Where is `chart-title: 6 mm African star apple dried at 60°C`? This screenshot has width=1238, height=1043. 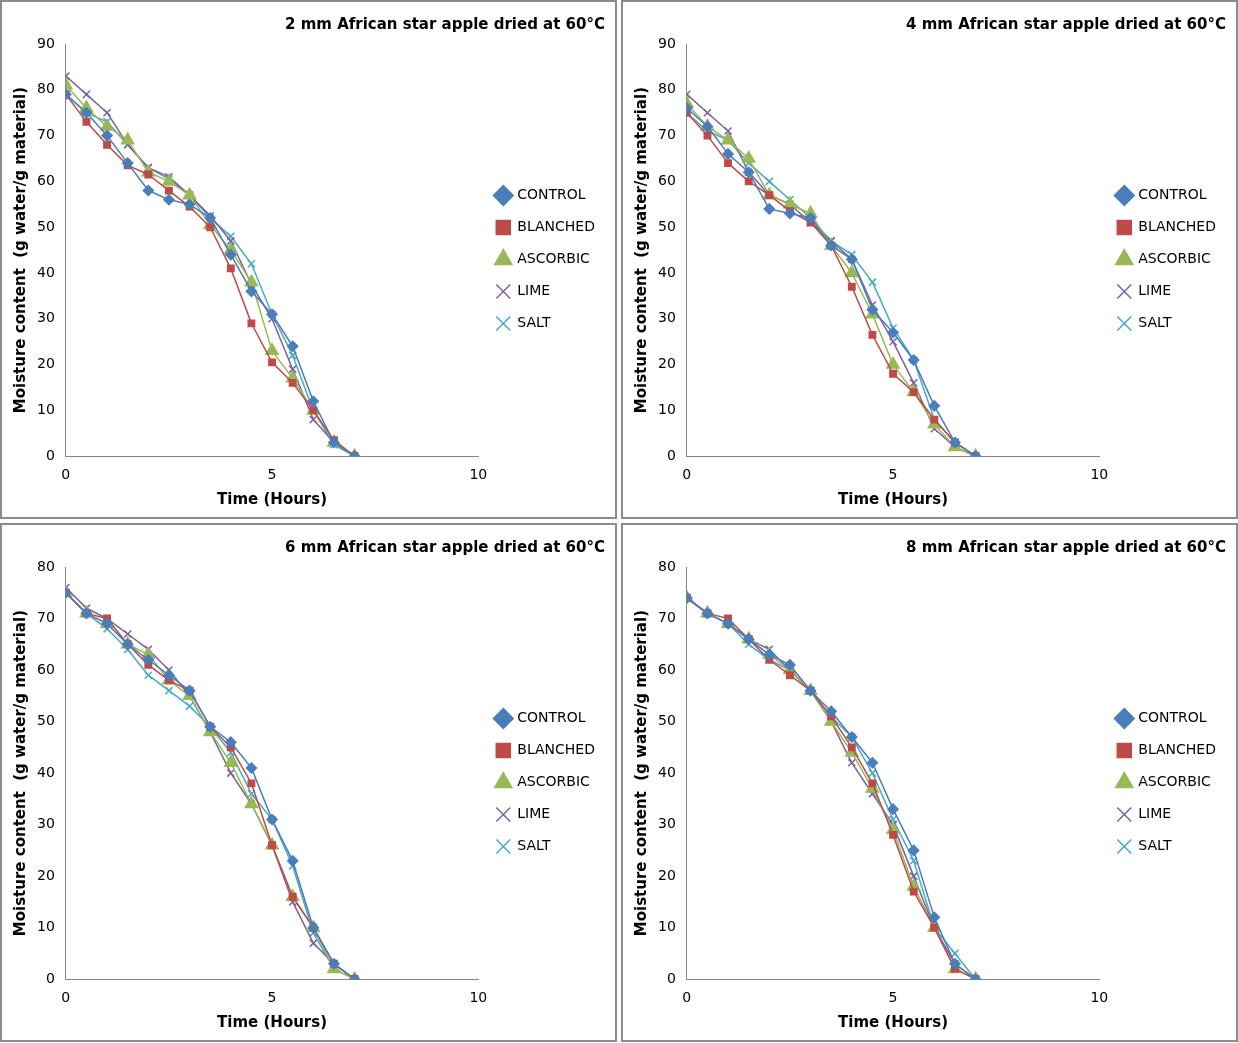
chart-title: 6 mm African star apple dried at 60°C is located at coordinates (444, 546).